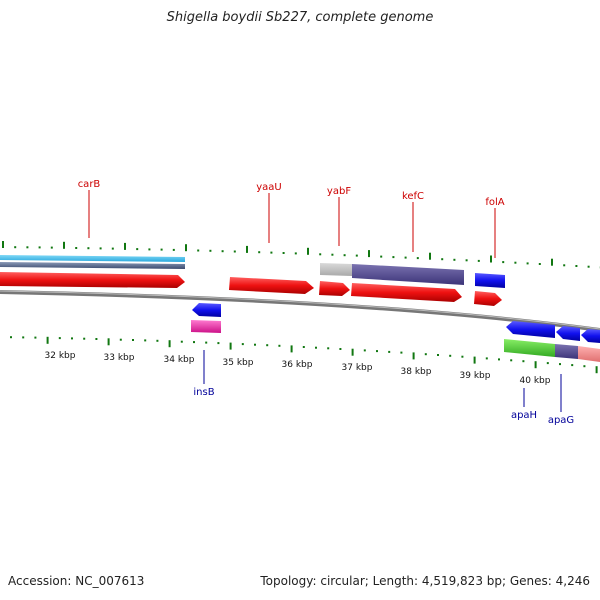 This screenshot has height=600, width=600. I want to click on scale-label: 34 kbp, so click(179, 360).